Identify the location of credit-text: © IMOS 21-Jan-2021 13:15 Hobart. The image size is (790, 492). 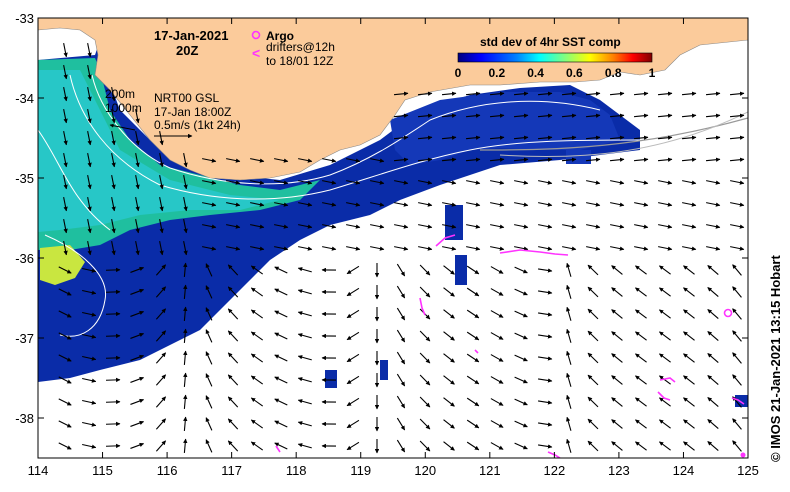
(775, 358).